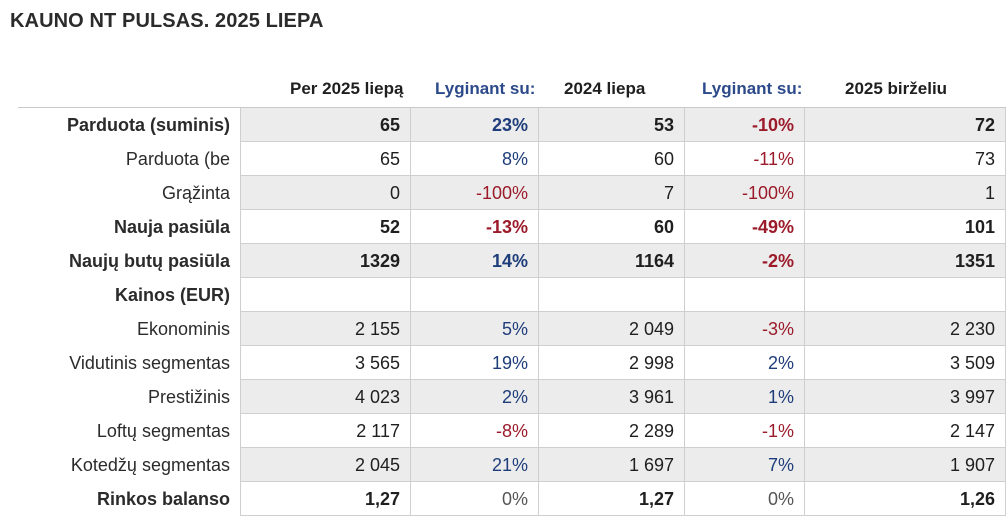  I want to click on row-label: Rinkos balanso, so click(163, 499).